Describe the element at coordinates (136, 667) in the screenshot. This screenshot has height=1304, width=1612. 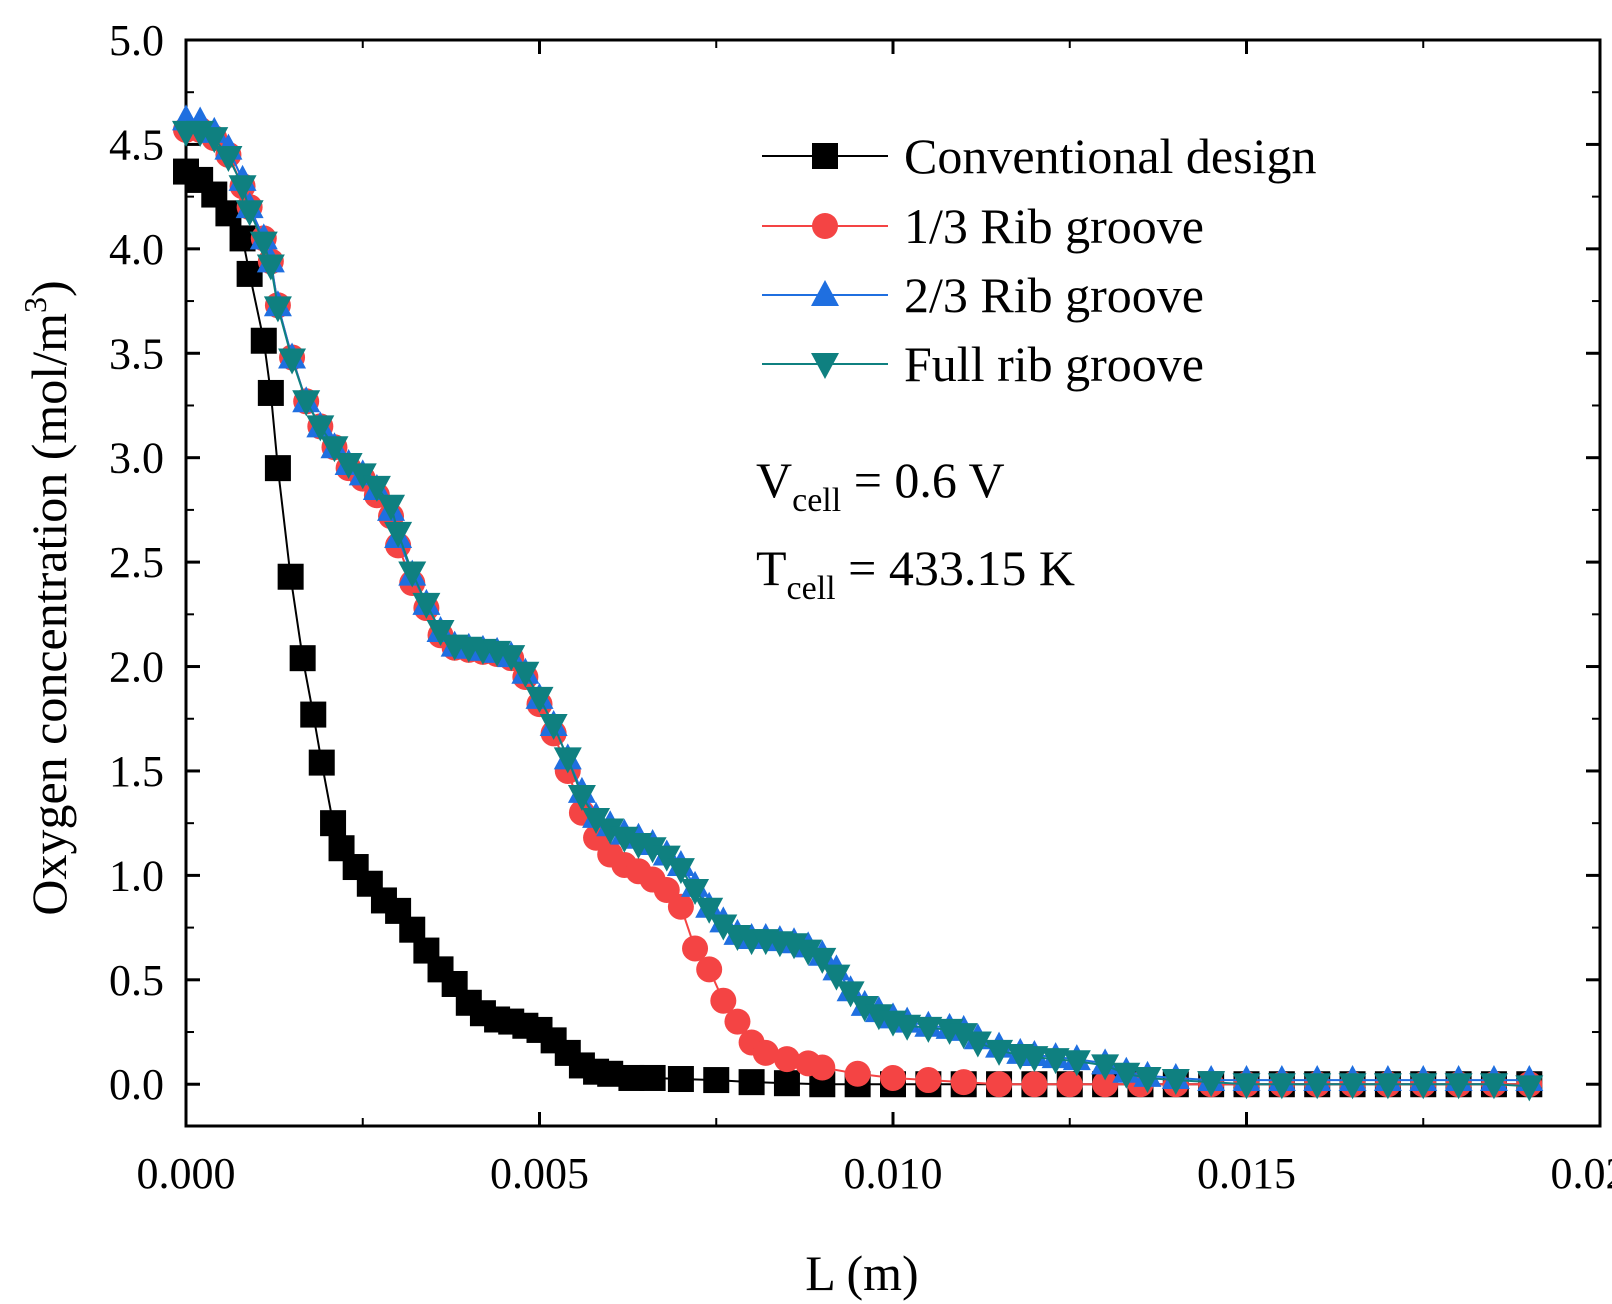
I see `y-tick-label: 2.0` at that location.